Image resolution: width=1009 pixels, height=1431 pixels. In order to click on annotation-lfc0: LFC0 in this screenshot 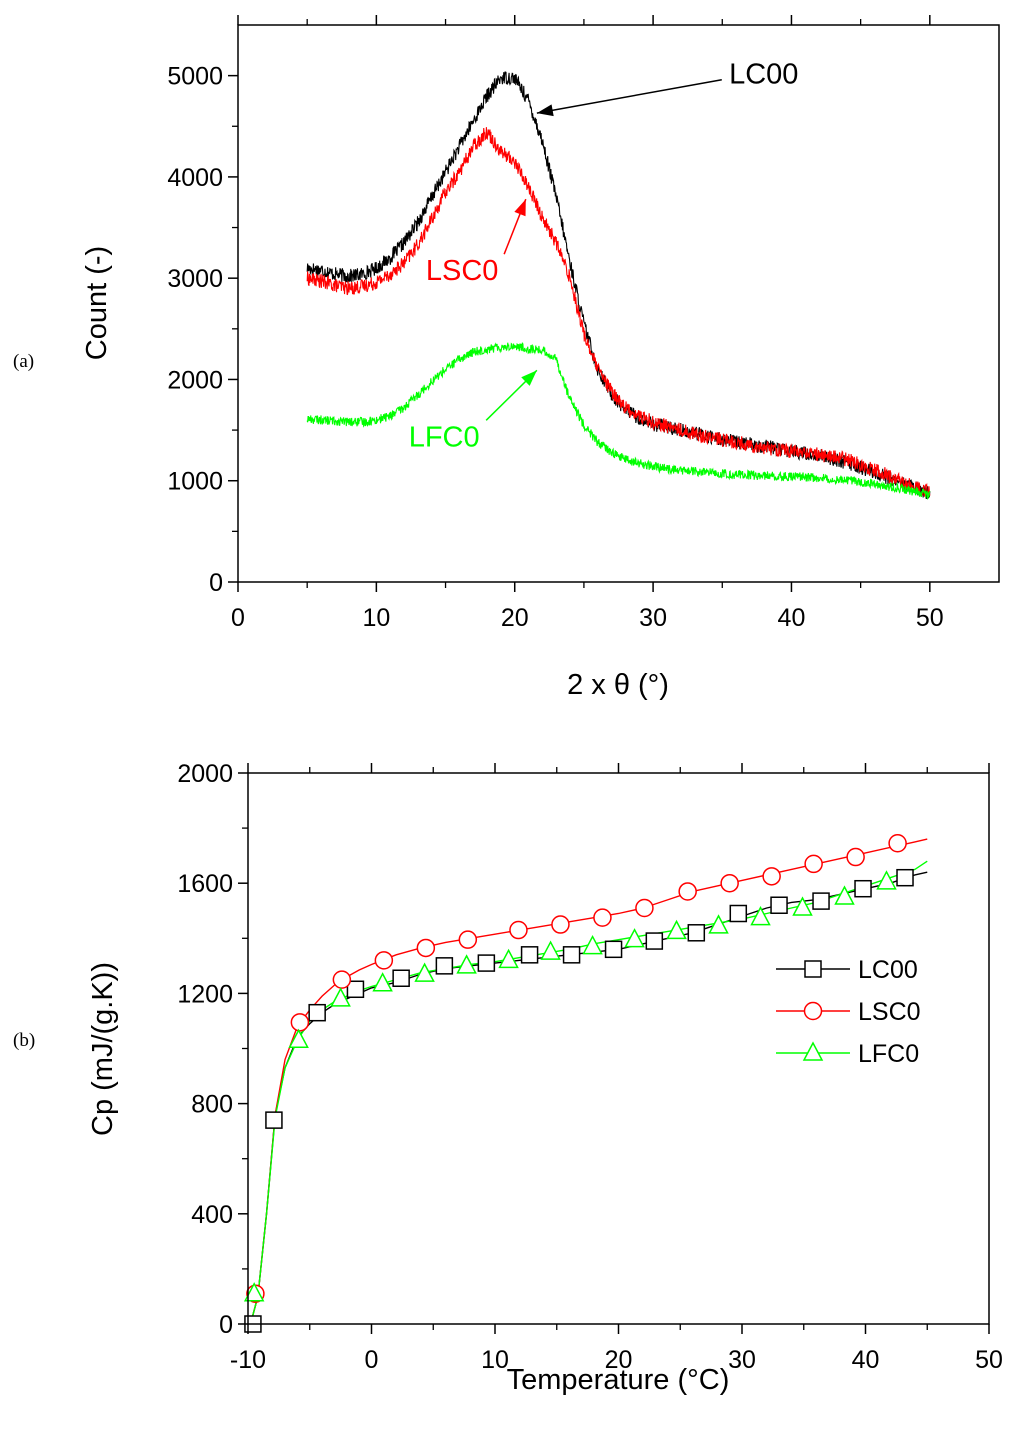, I will do `click(444, 437)`.